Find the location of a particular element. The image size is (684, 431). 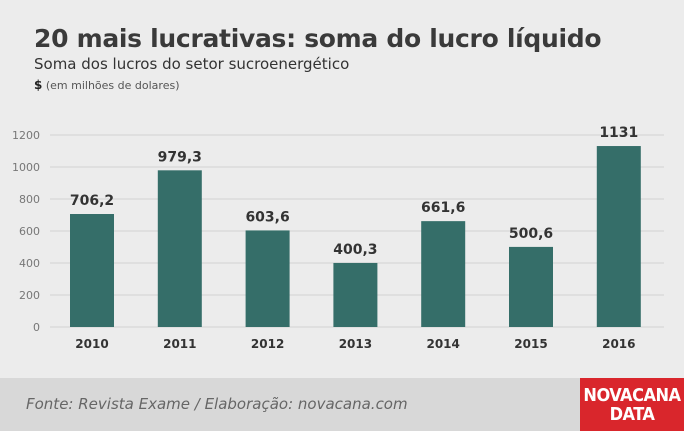

value-label-2014: 661,6 is located at coordinates (443, 208).